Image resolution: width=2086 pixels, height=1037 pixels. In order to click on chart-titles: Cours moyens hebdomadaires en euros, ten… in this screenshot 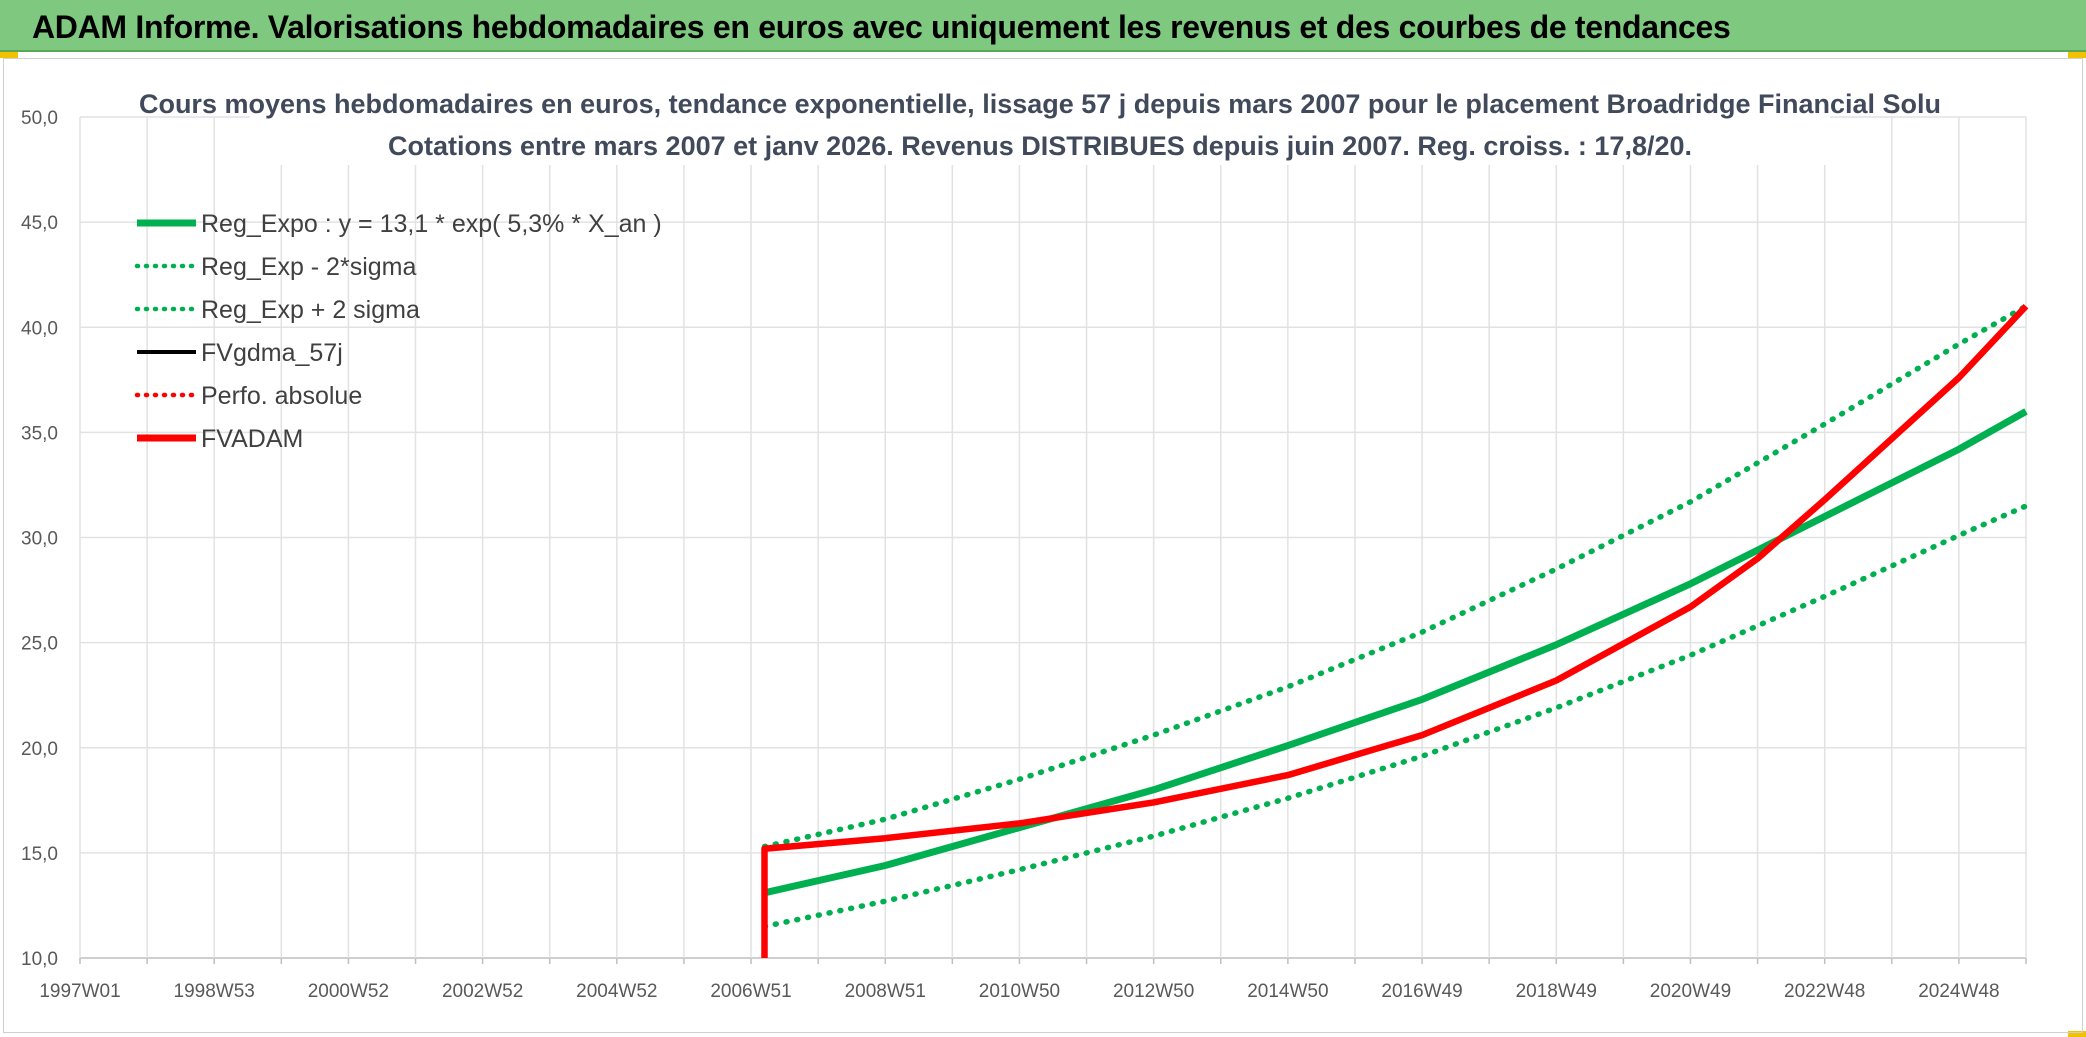, I will do `click(1040, 124)`.